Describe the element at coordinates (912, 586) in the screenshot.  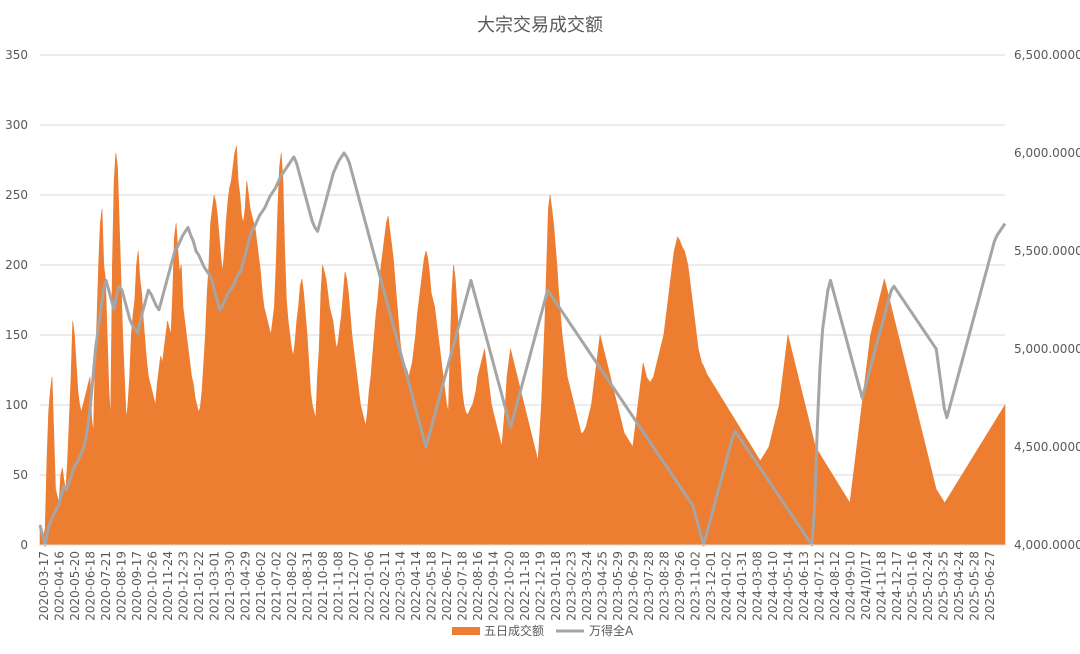
I see `x-tick-label: 2025-01-16` at that location.